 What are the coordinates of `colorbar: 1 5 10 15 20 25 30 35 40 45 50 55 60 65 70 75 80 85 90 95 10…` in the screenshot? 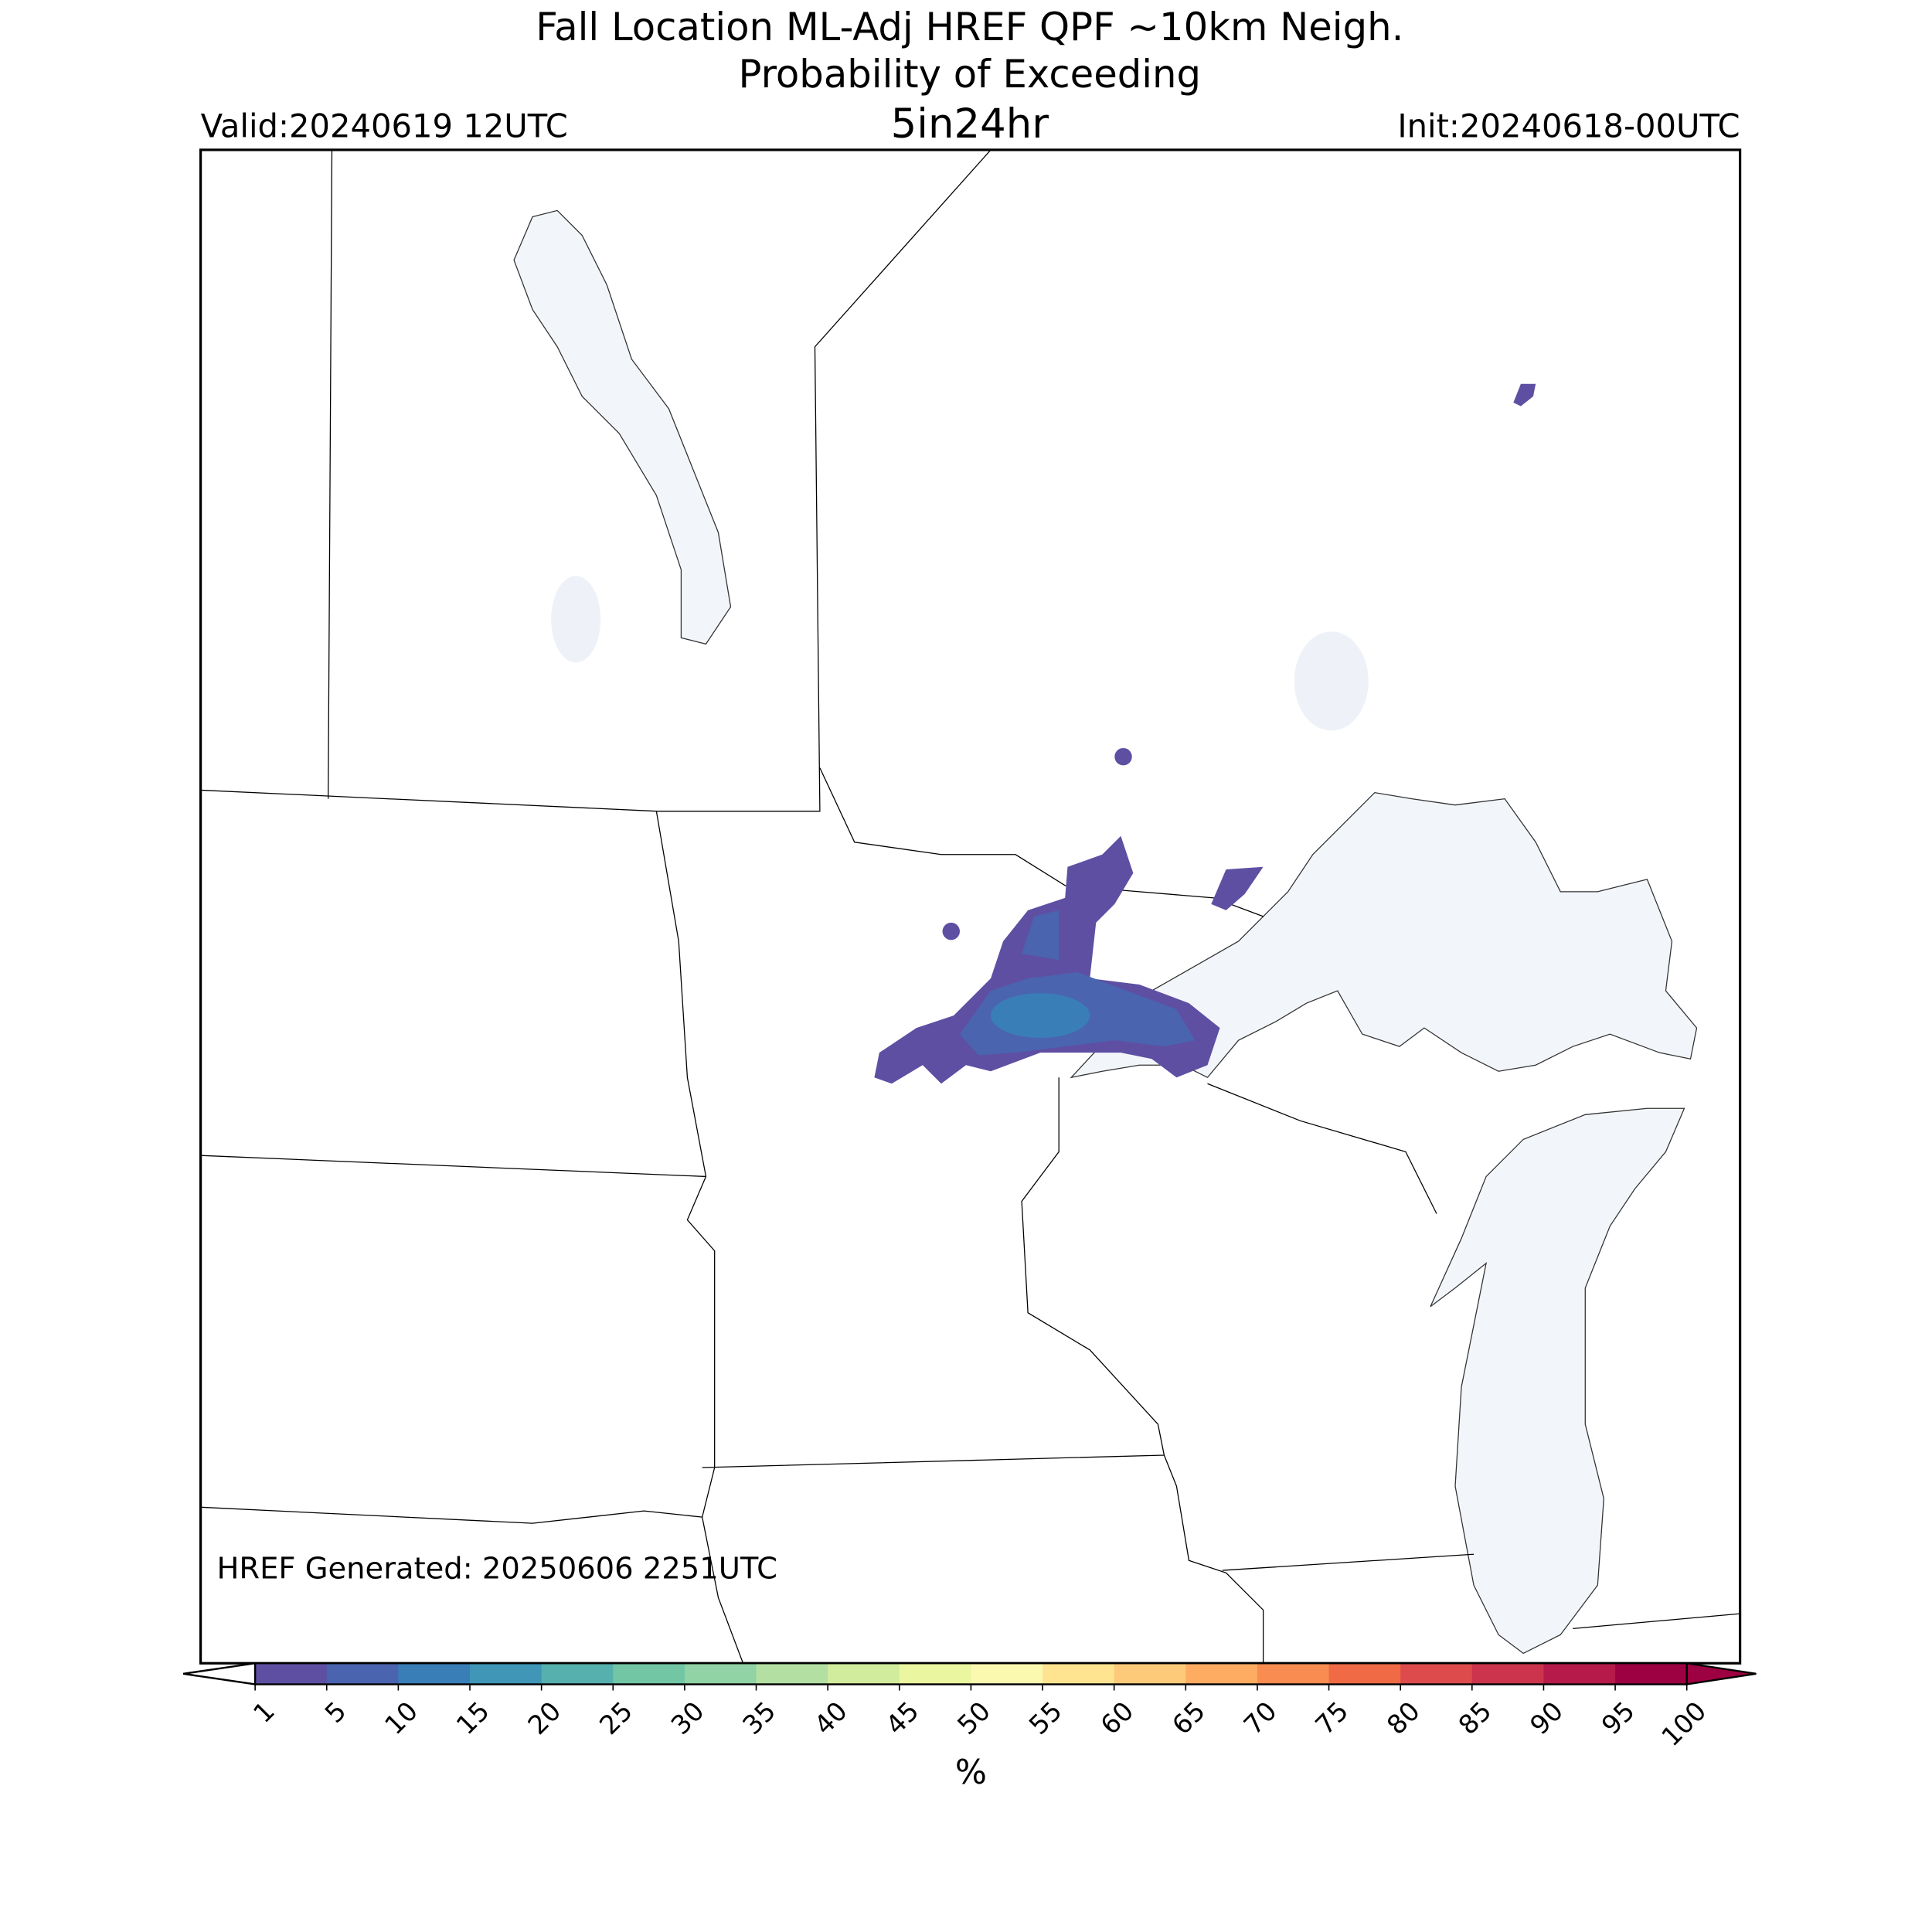 It's located at (970, 1707).